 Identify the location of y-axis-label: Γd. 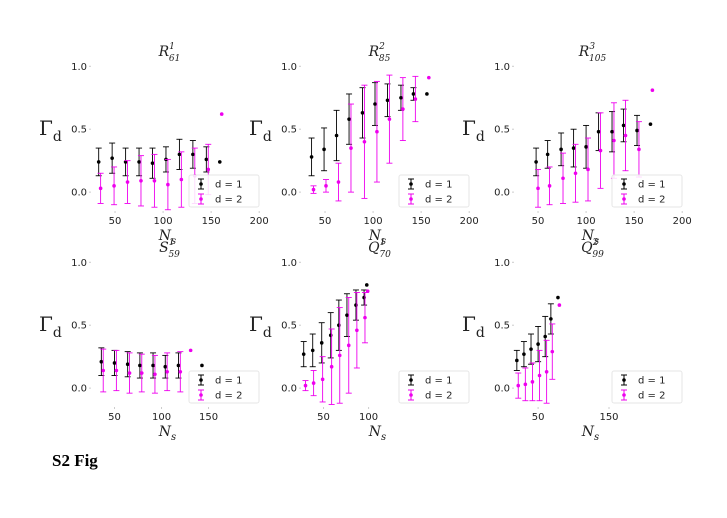
(260, 326).